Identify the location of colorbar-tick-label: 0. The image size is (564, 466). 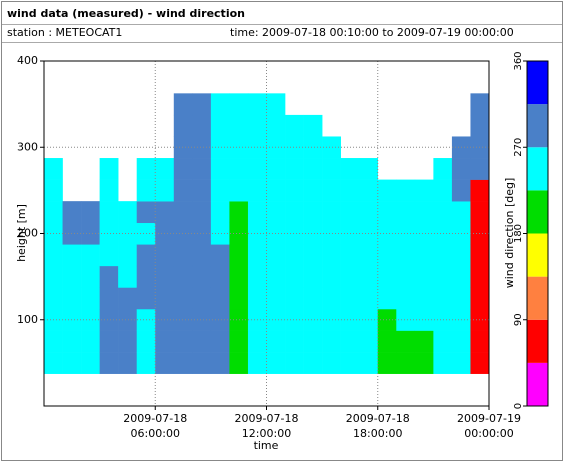
(518, 406).